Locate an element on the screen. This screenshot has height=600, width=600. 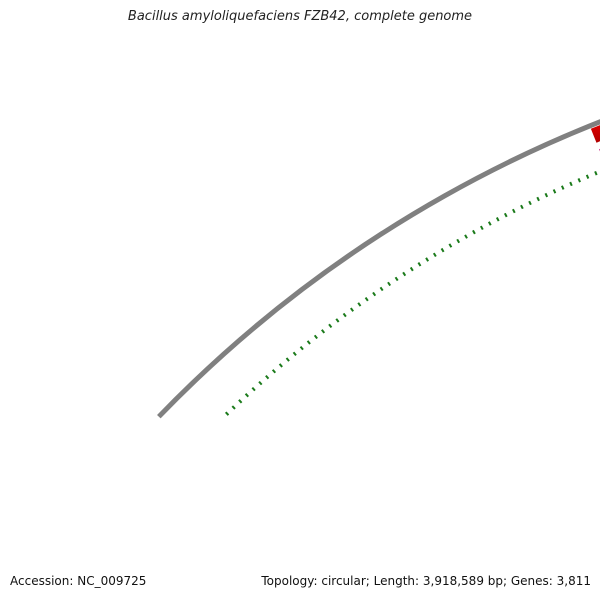
accession-label: Accession: NC_009725 is located at coordinates (78, 581).